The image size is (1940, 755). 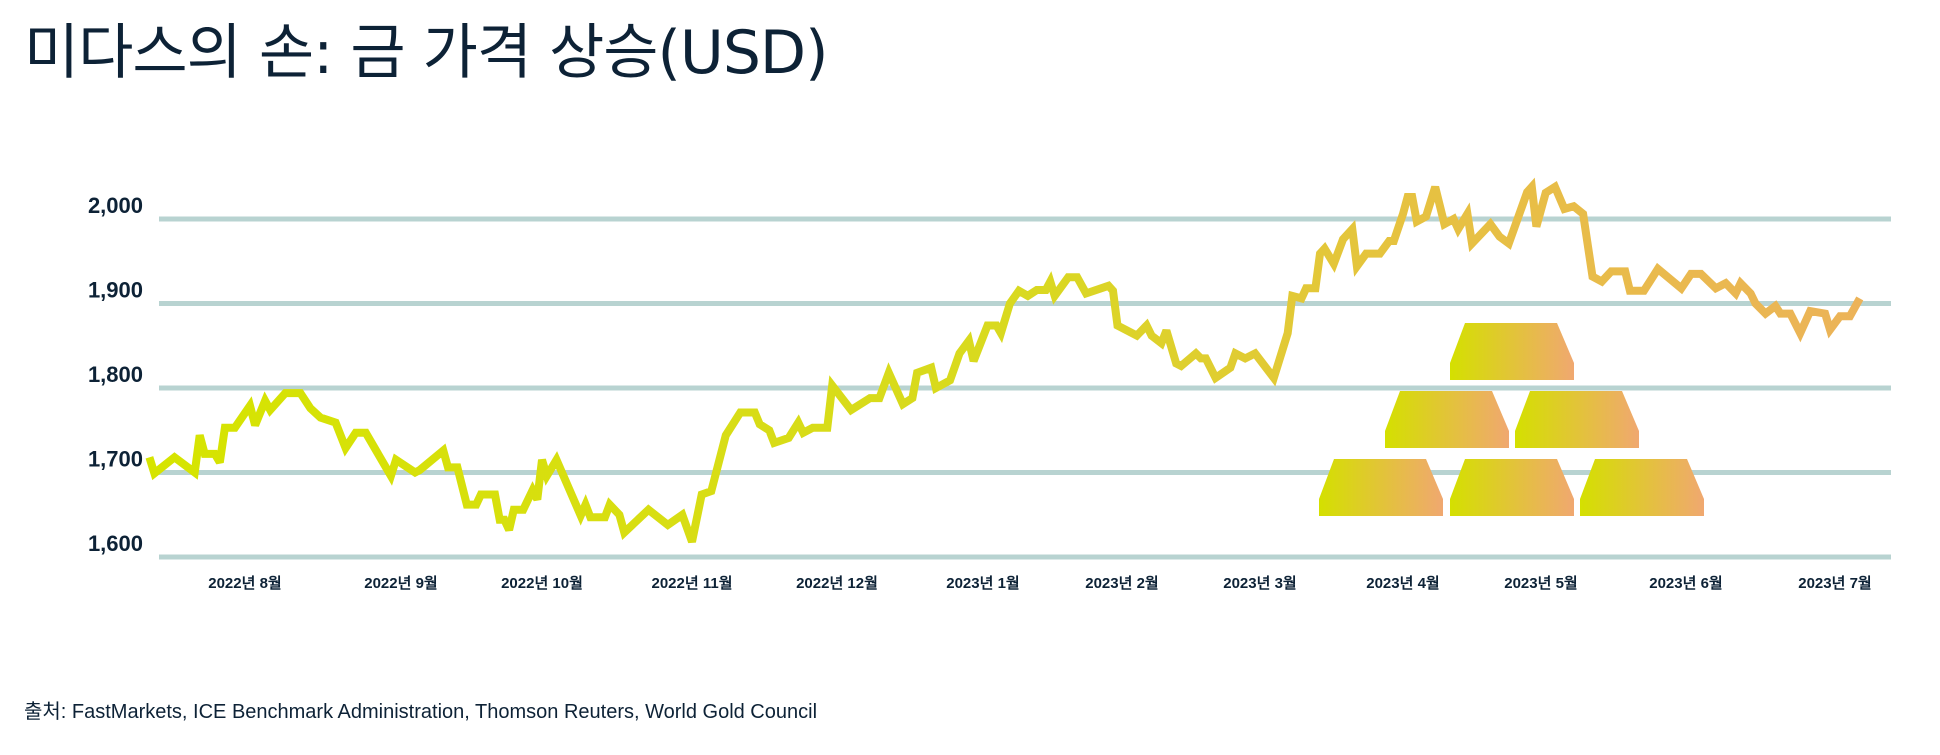 I want to click on y-tick-label: 1,600, so click(x=115, y=543).